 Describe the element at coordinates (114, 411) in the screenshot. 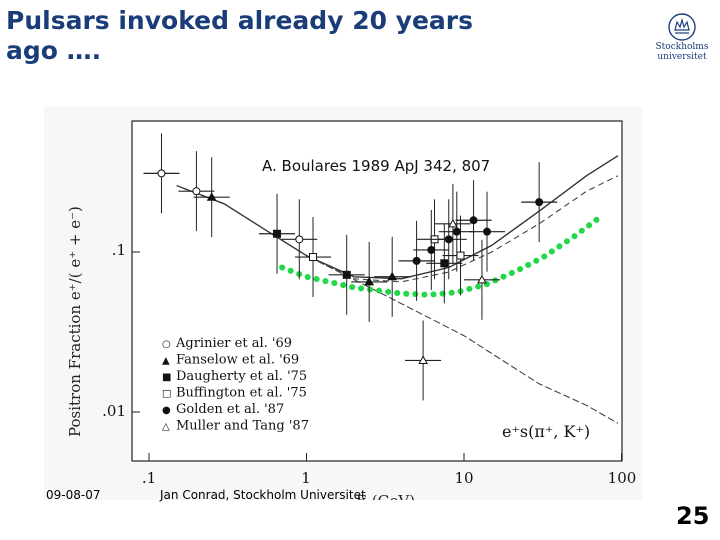

I see `y-tick-label-0.01: .01` at that location.